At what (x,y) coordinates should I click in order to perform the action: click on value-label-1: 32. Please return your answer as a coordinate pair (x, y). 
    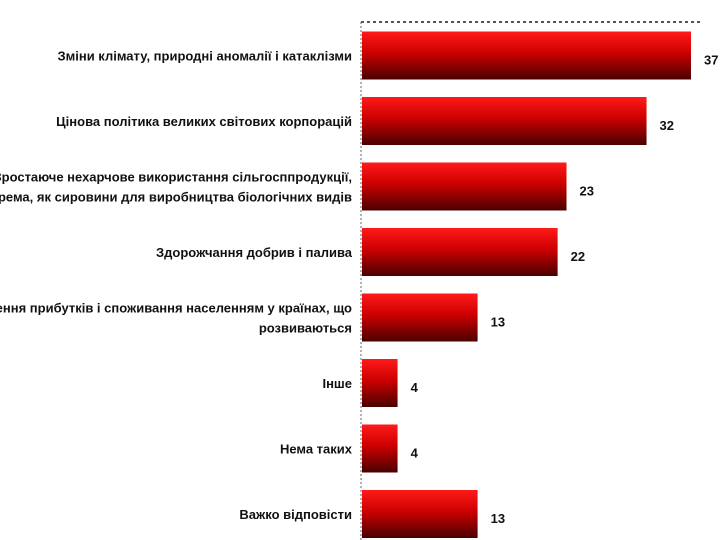
    Looking at the image, I should click on (667, 125).